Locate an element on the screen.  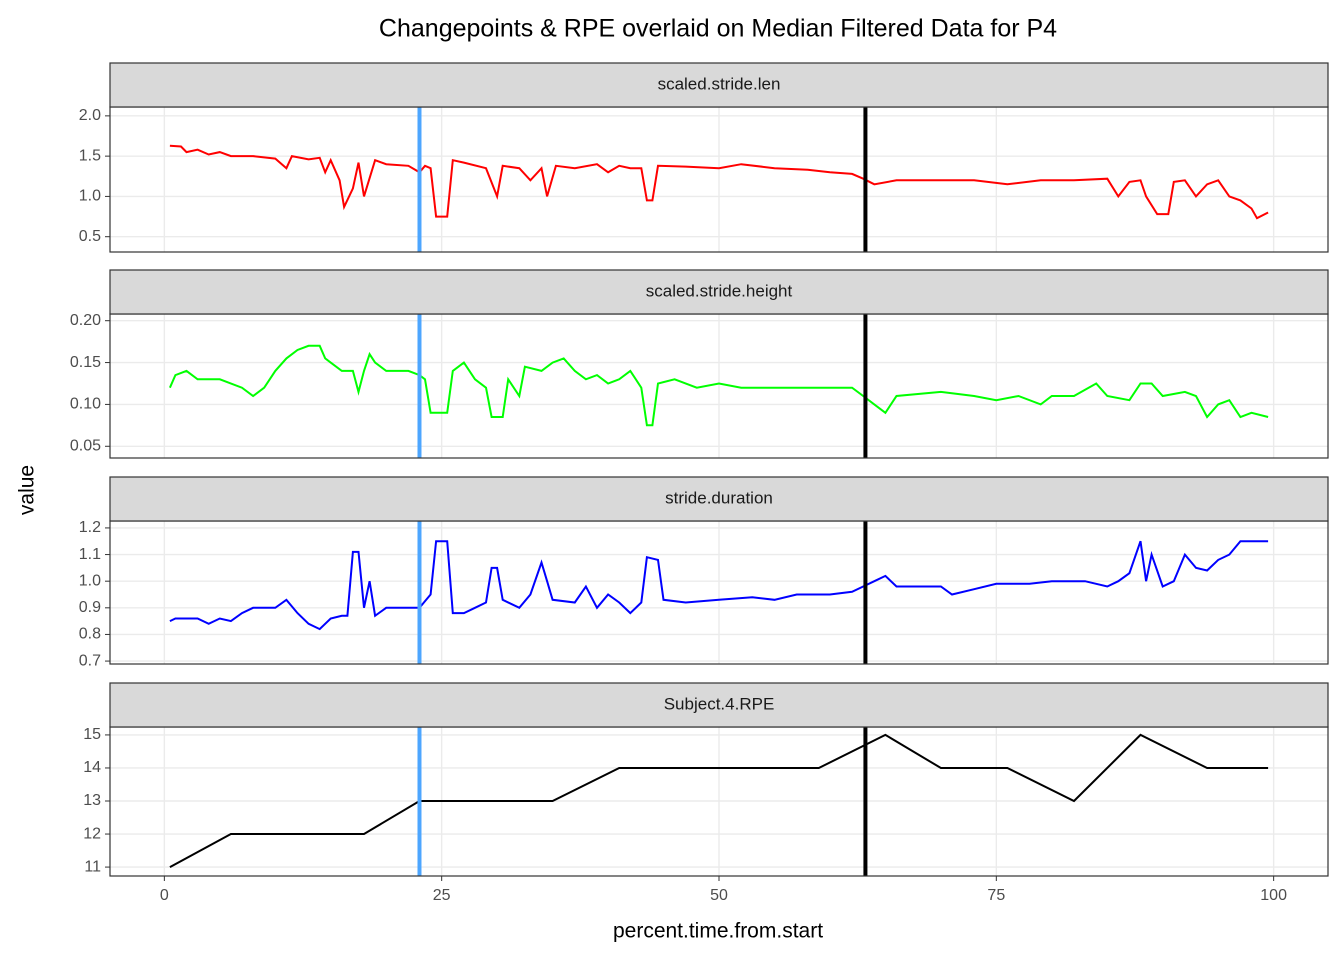
x-axis-label: percent.time.from.start is located at coordinates (718, 931).